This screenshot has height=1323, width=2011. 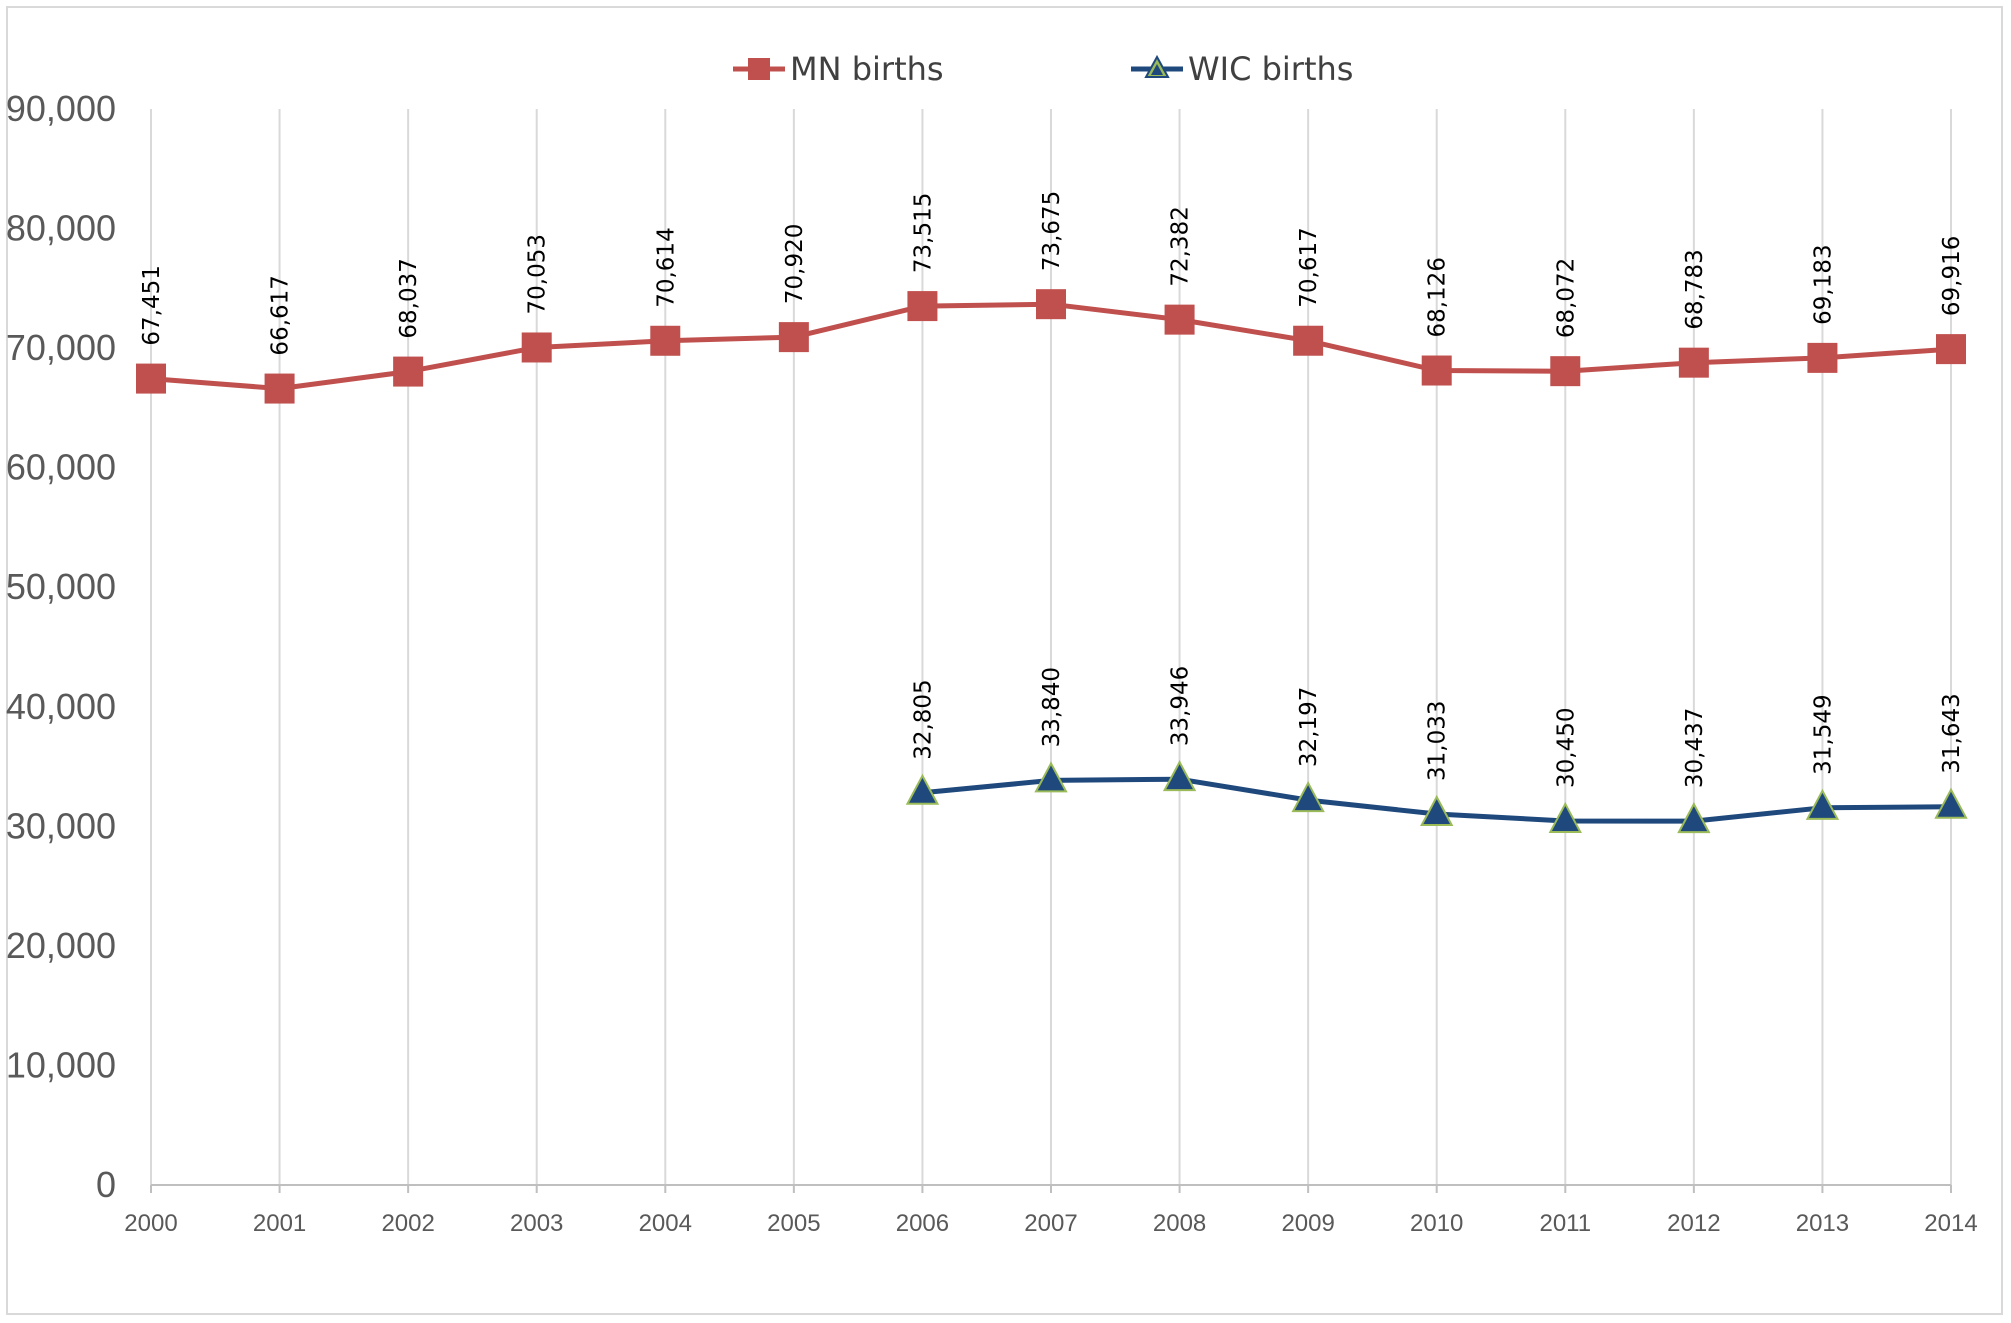 What do you see at coordinates (1043, 69) in the screenshot?
I see `legend: MN births WIC births` at bounding box center [1043, 69].